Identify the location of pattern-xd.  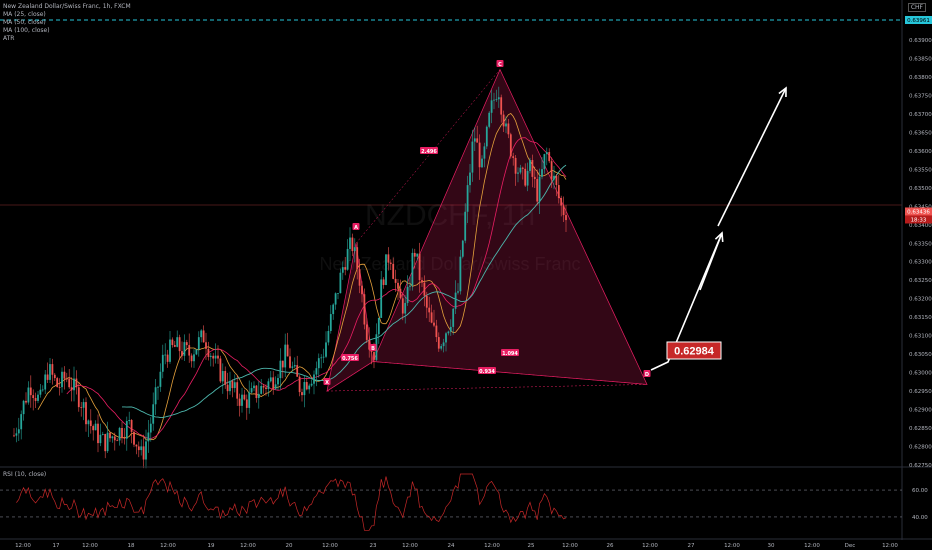
(487, 388).